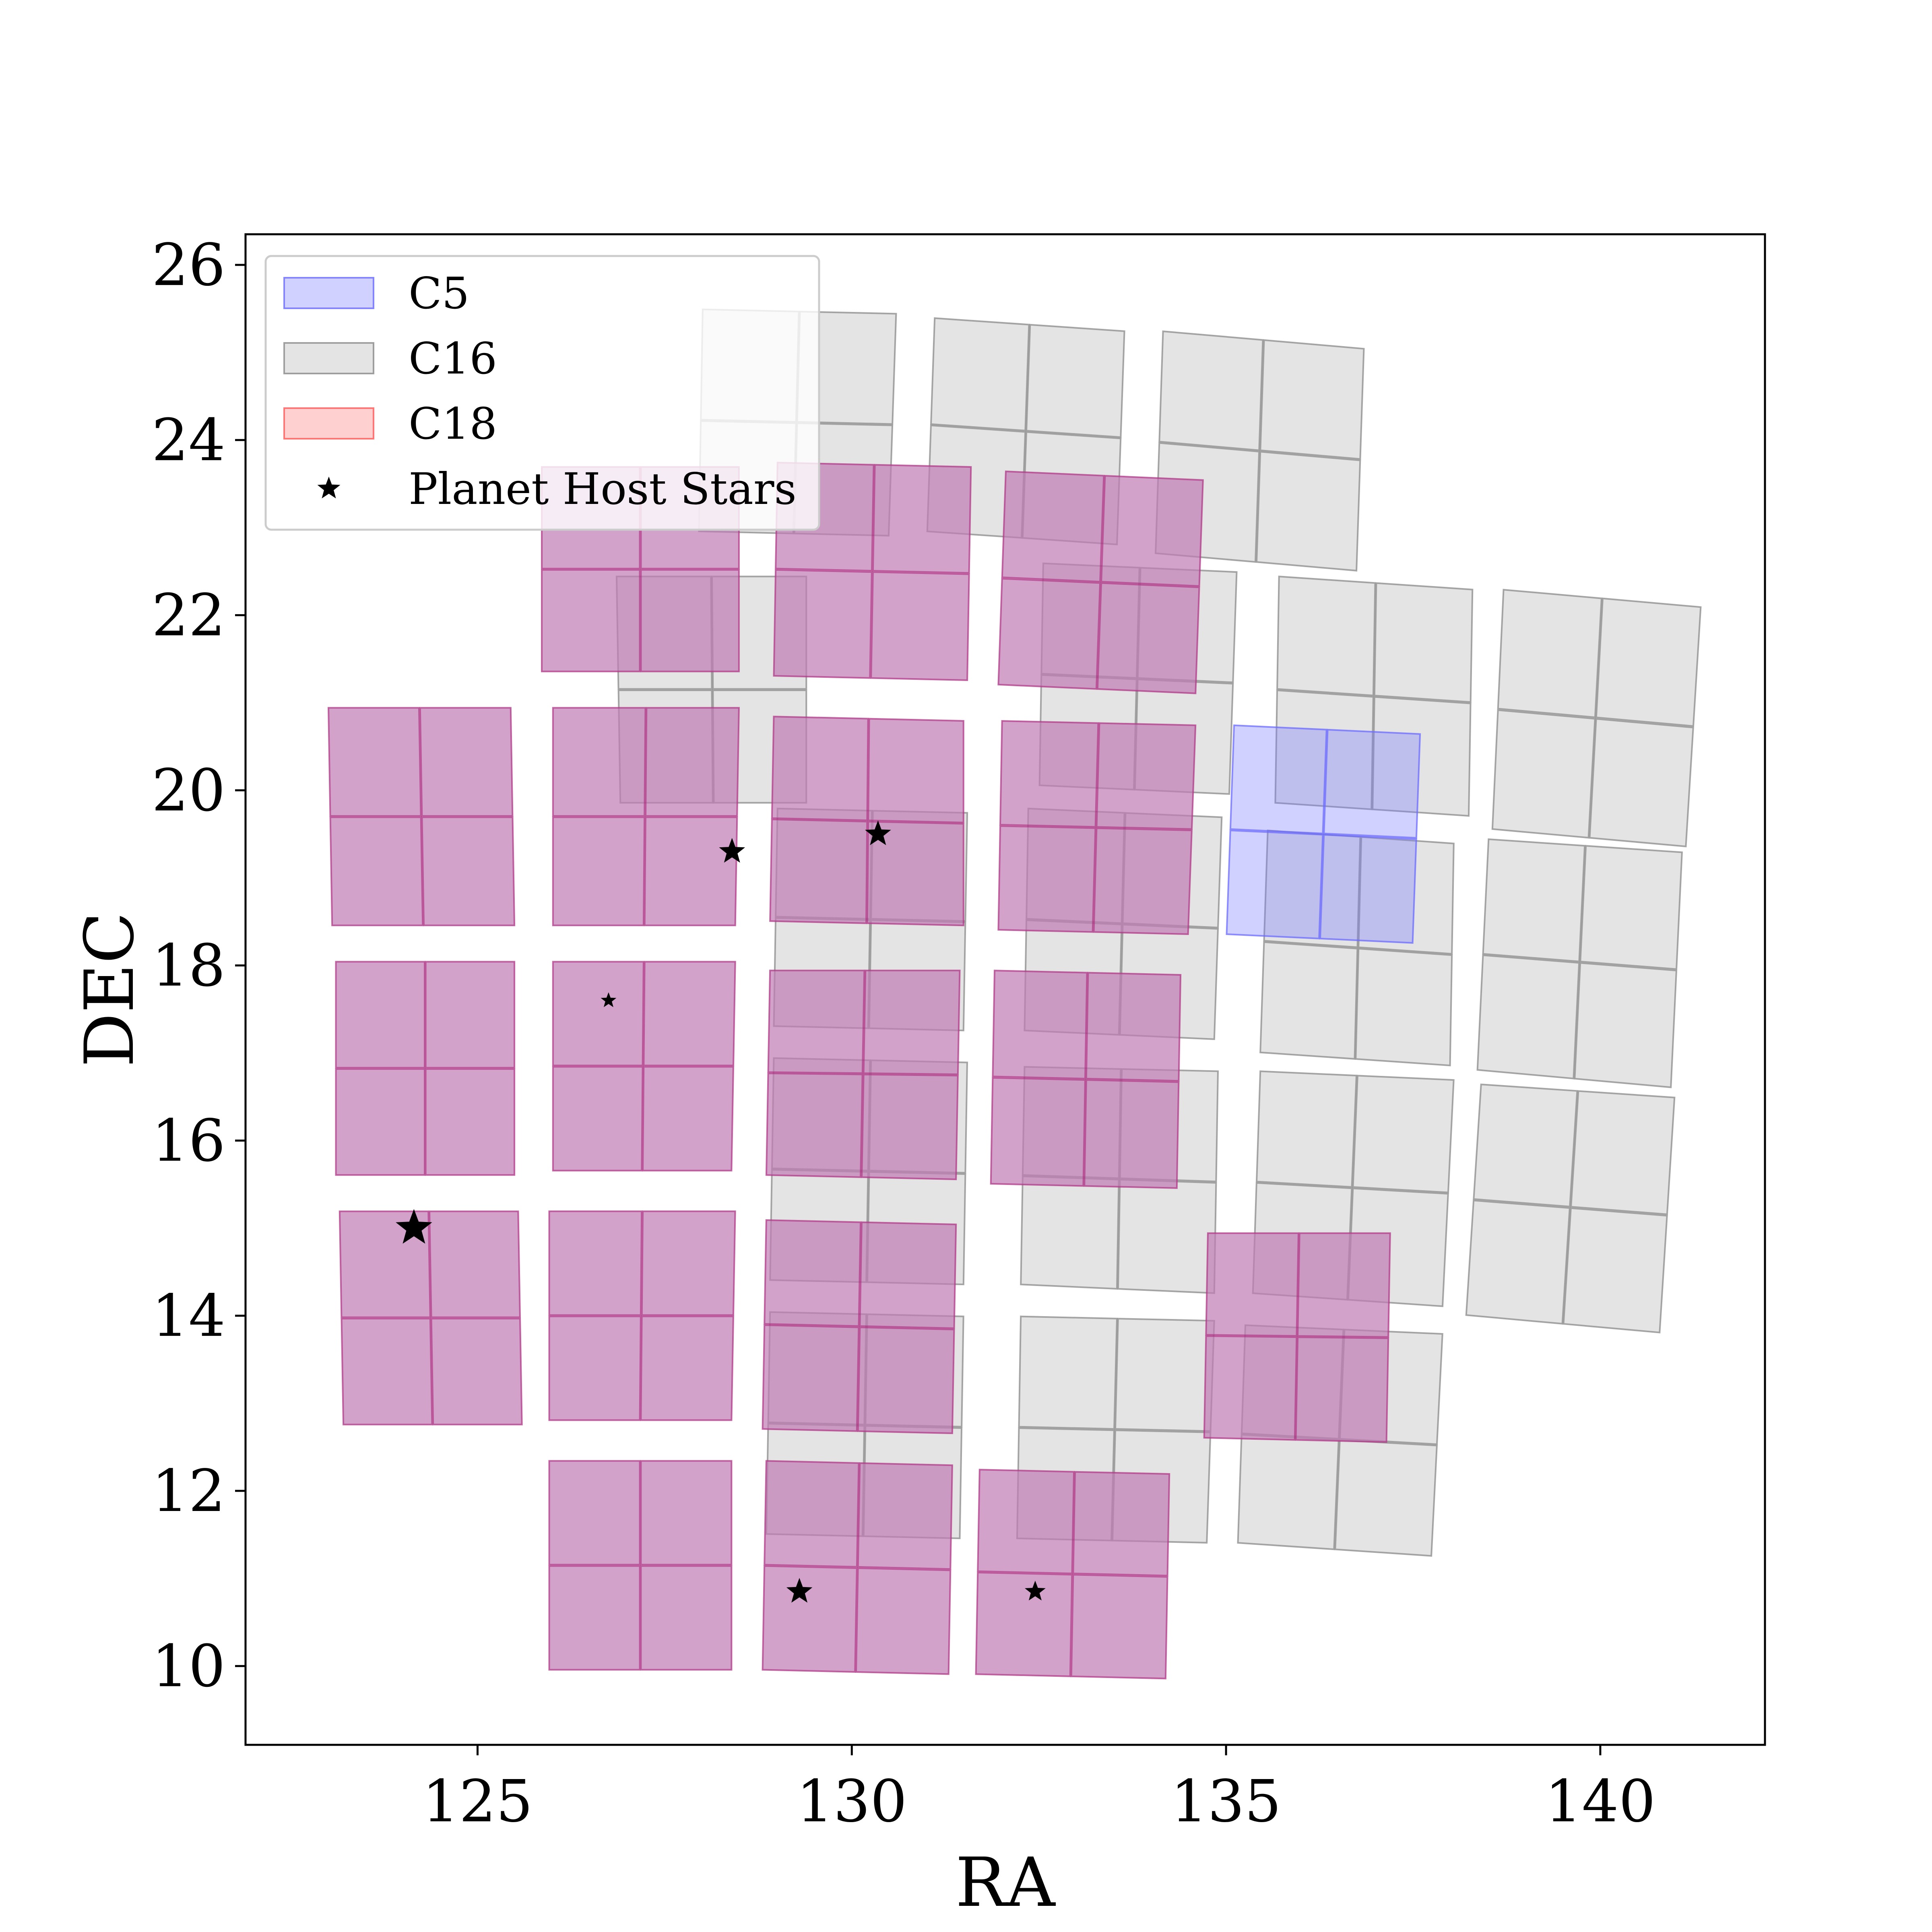  Describe the element at coordinates (188, 966) in the screenshot. I see `y-tick-label: 18` at that location.